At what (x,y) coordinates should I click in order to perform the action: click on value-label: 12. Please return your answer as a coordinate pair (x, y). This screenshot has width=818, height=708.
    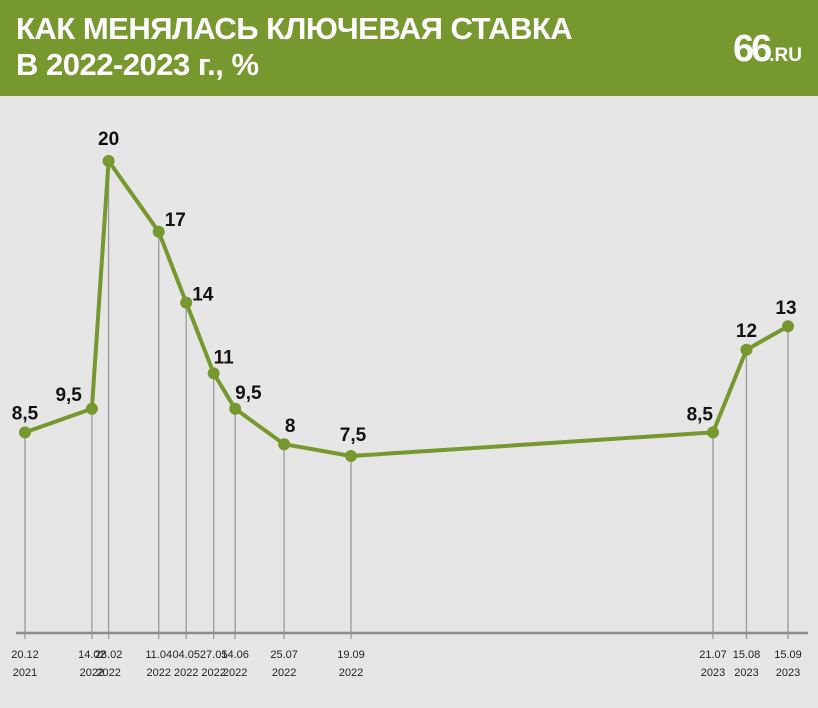
    Looking at the image, I should click on (746, 331).